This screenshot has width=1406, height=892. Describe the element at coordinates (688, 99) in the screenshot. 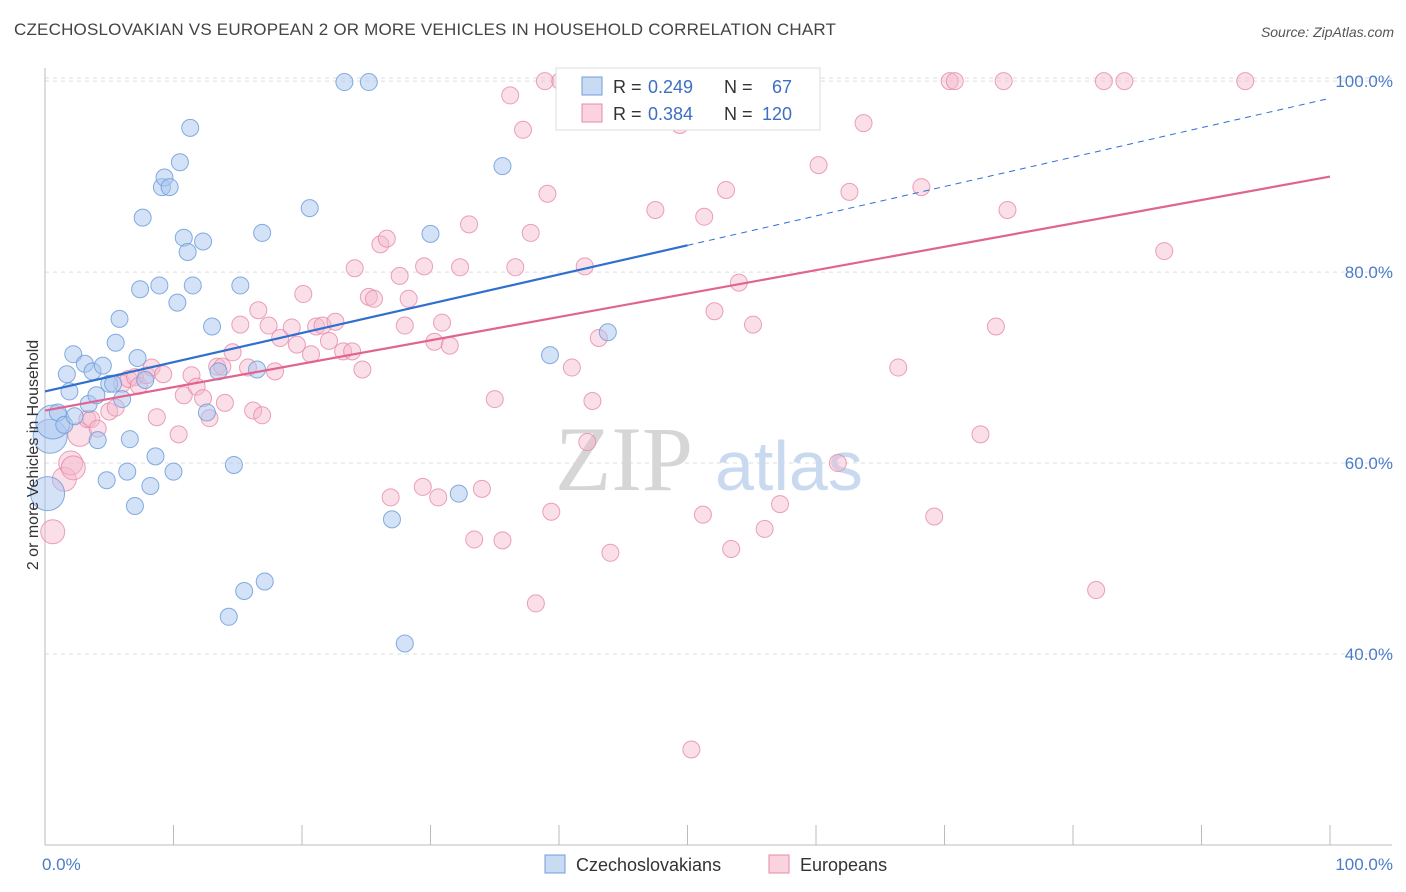

I see `legend-top: R = 0.249 N = 67 R = 0.384 N = 120` at that location.